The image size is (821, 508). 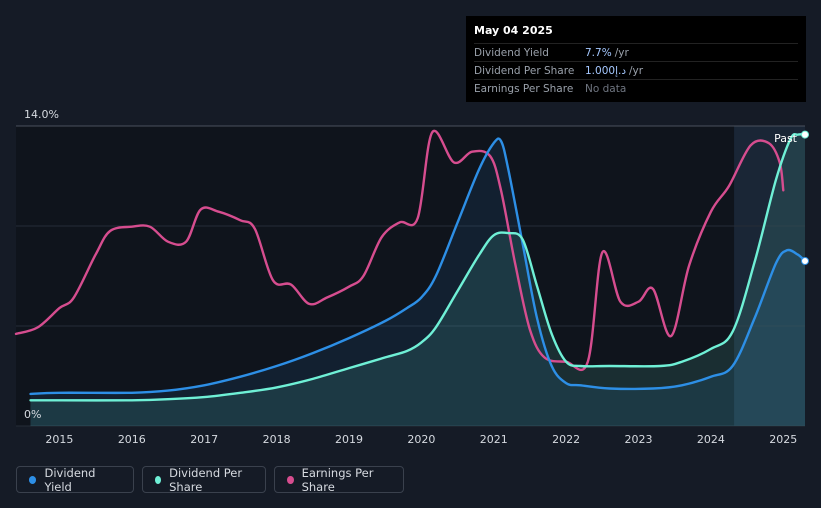 I want to click on legend-dividend-per-share: Dividend Per Share, so click(x=204, y=479).